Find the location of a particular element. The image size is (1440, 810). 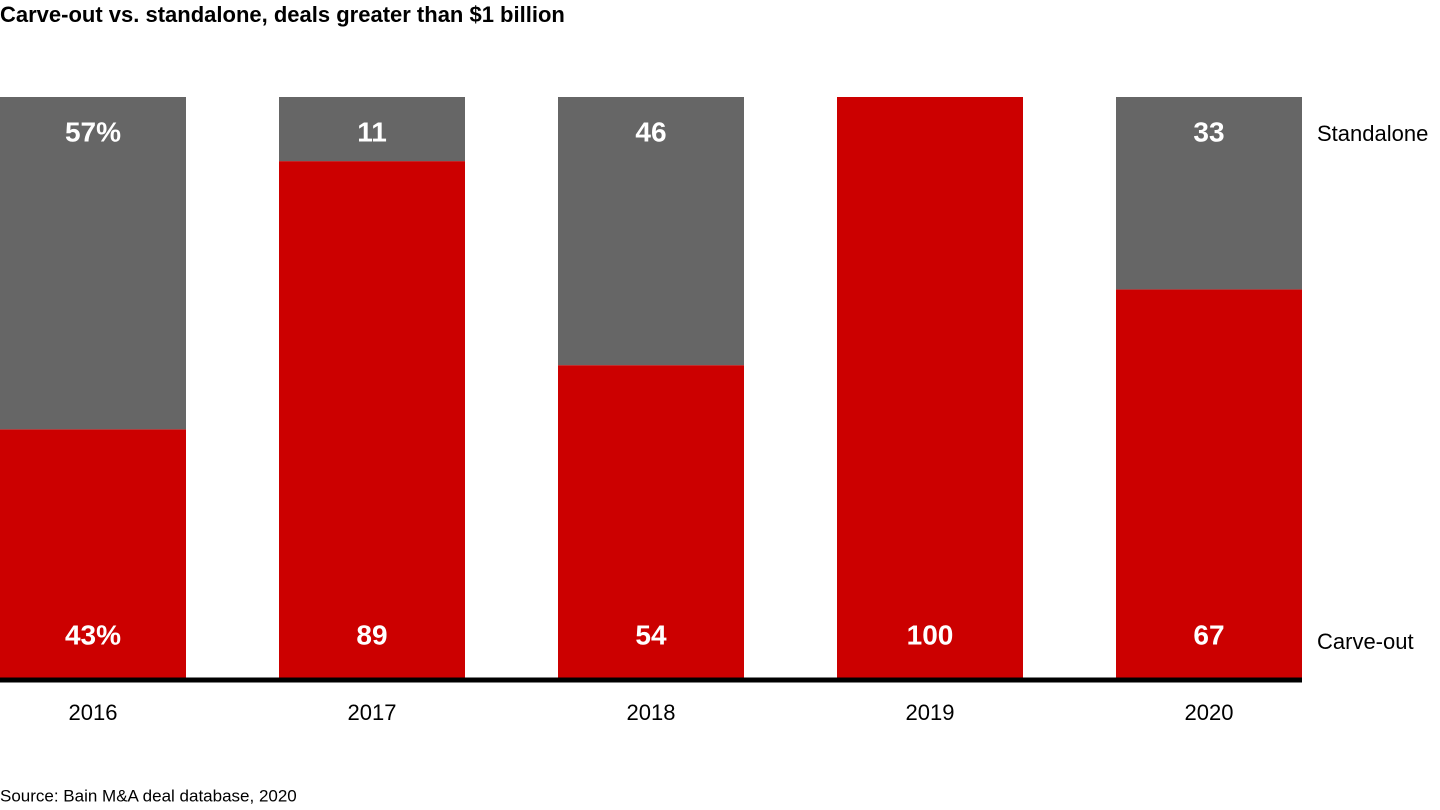

value-label: 11 is located at coordinates (372, 131).